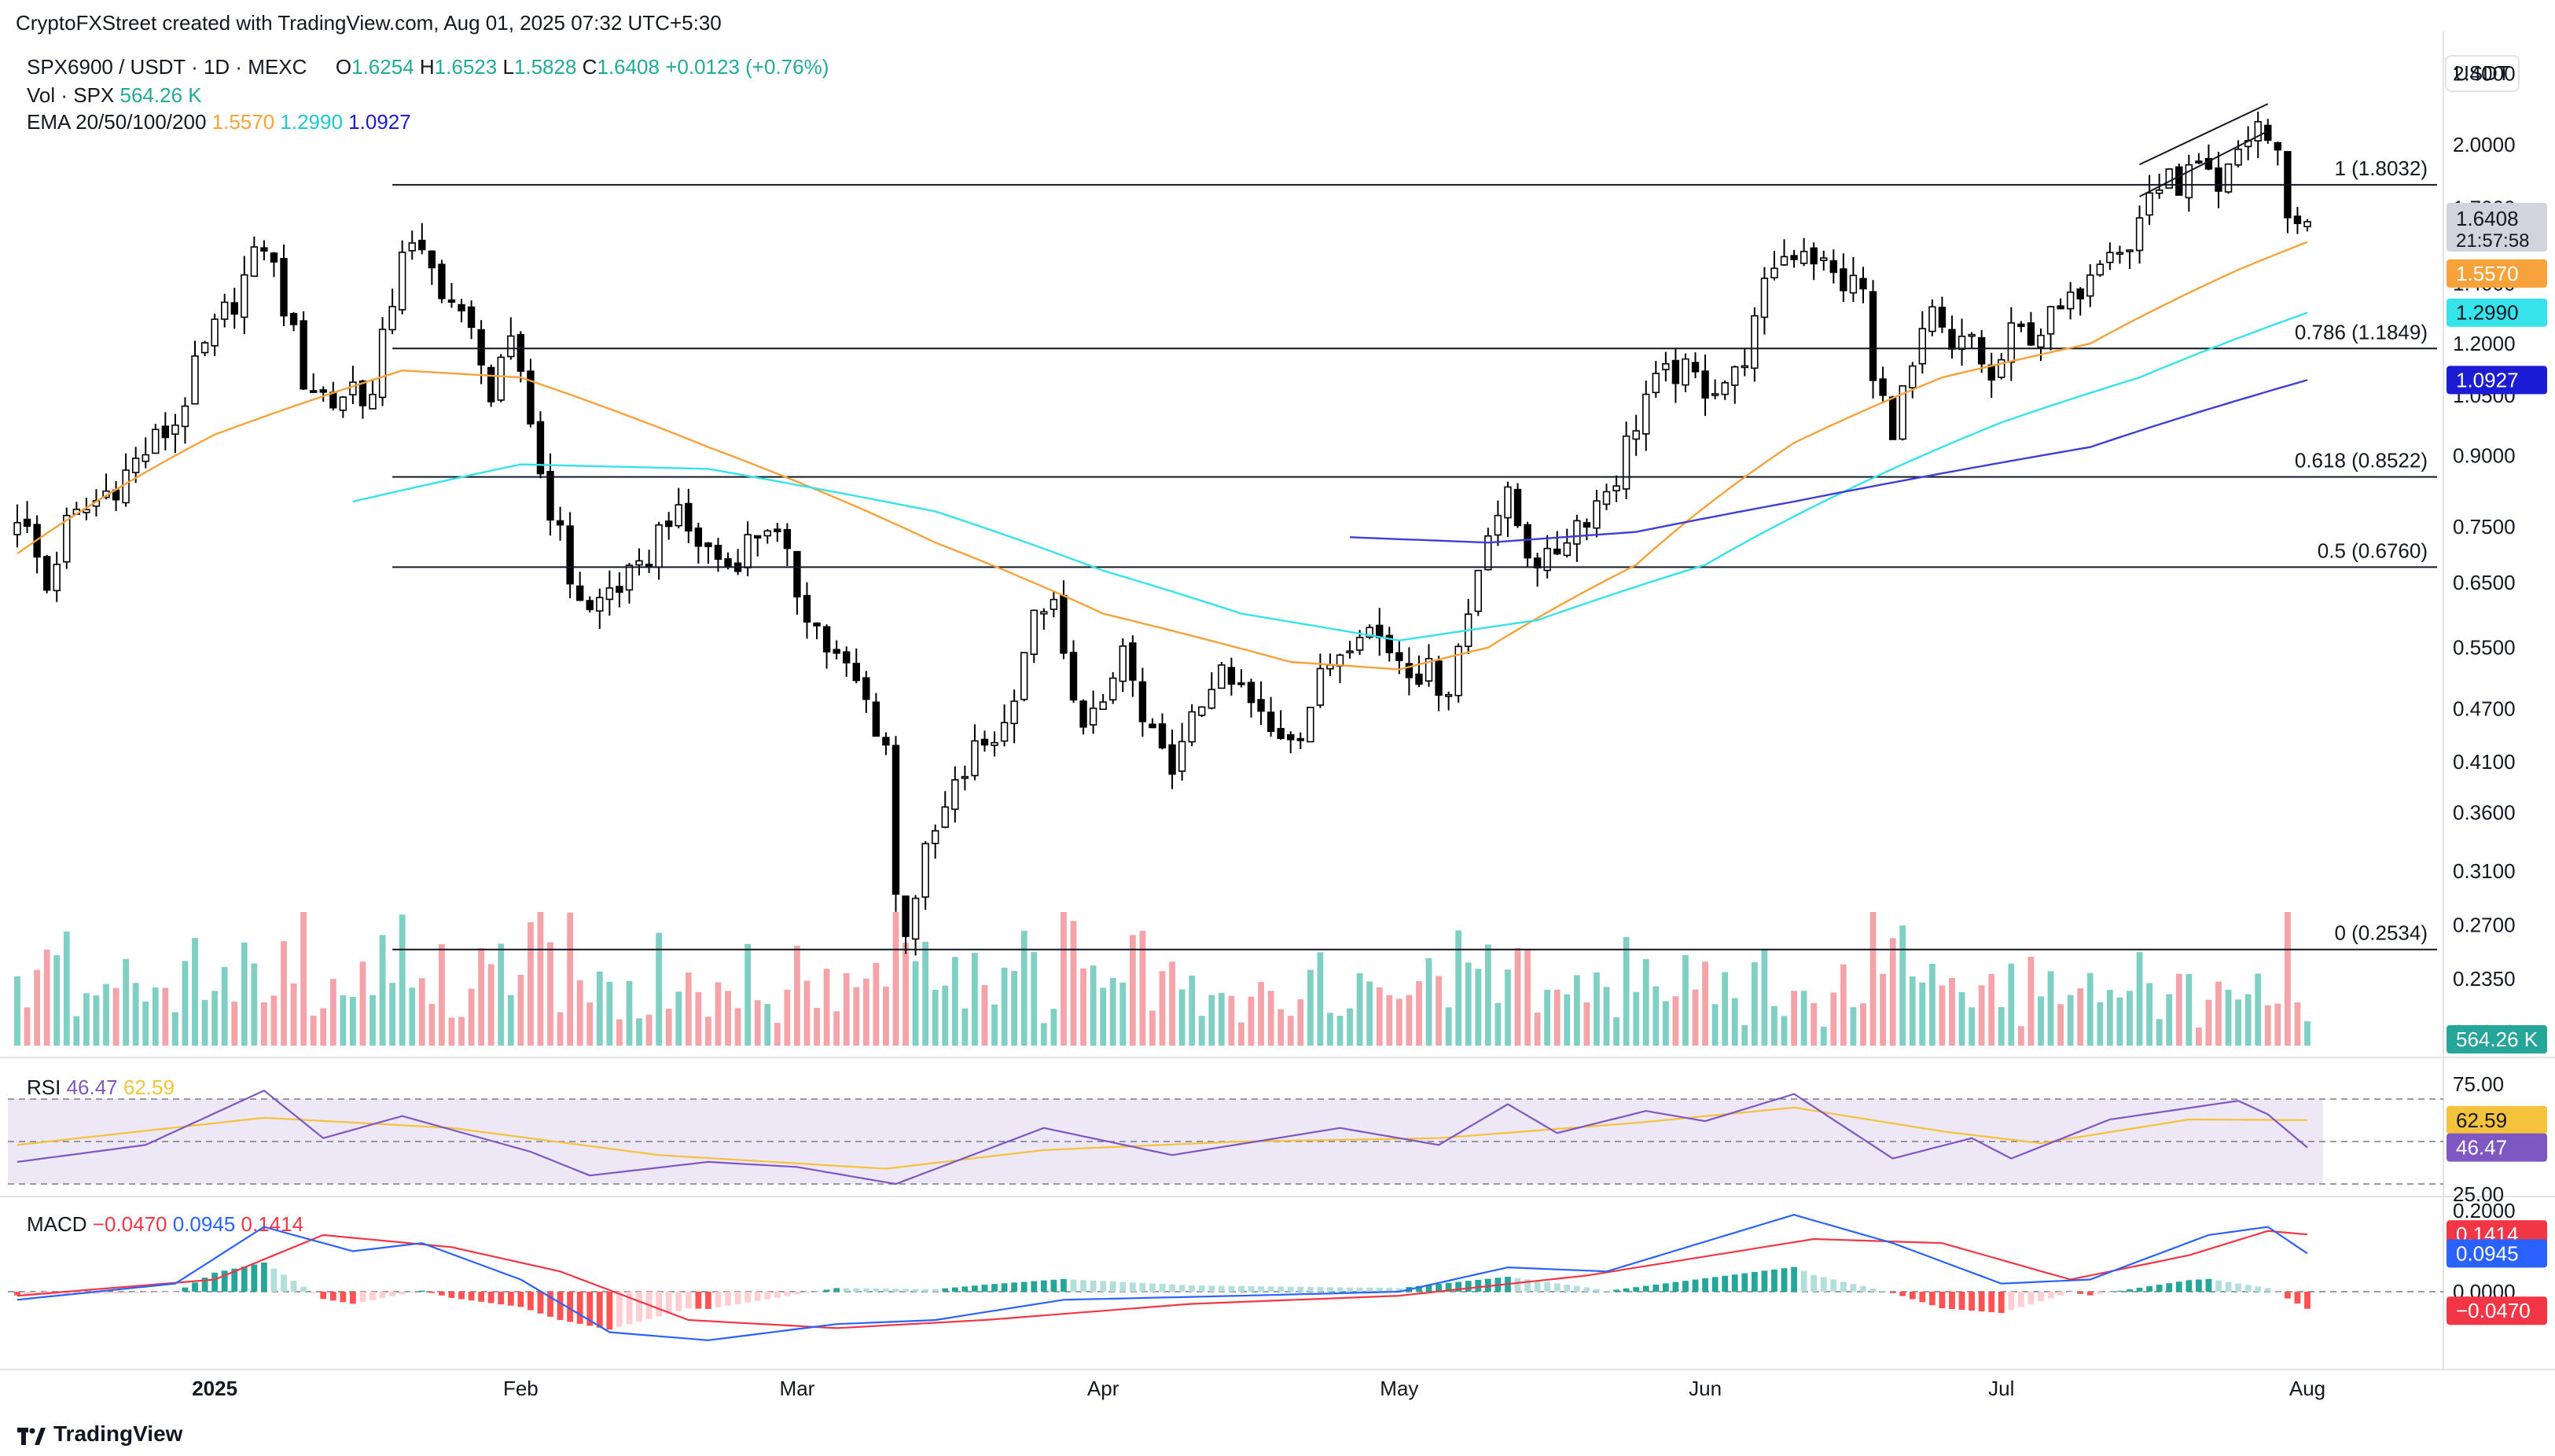  I want to click on macd-axis-label-bg, so click(2497, 1310).